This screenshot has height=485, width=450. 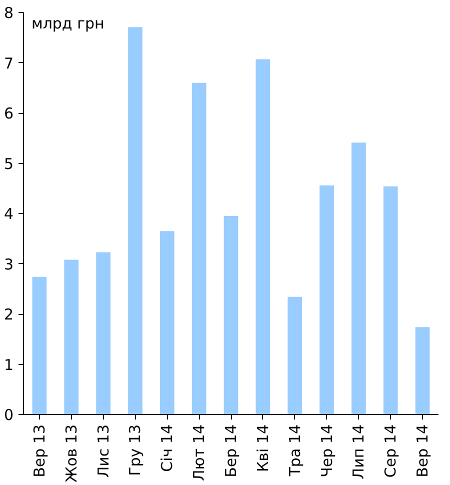 What do you see at coordinates (39, 451) in the screenshot?
I see `x-tick-label: Вер 13` at bounding box center [39, 451].